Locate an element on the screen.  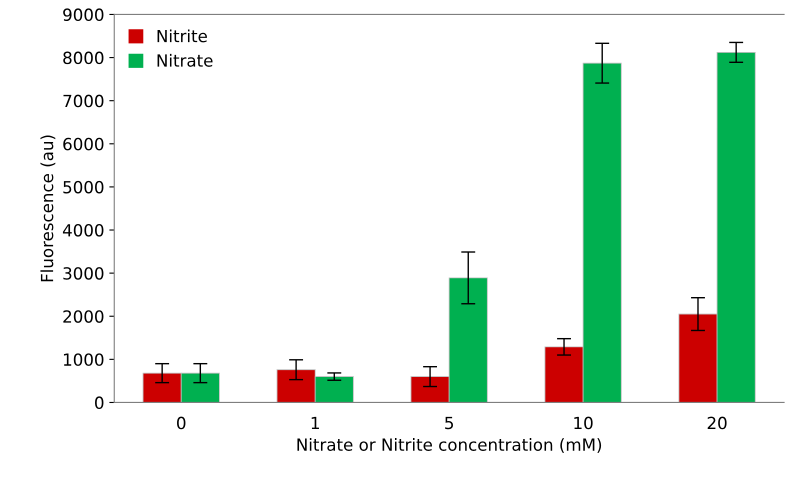
y-tick-label: 8000 is located at coordinates (83, 58).